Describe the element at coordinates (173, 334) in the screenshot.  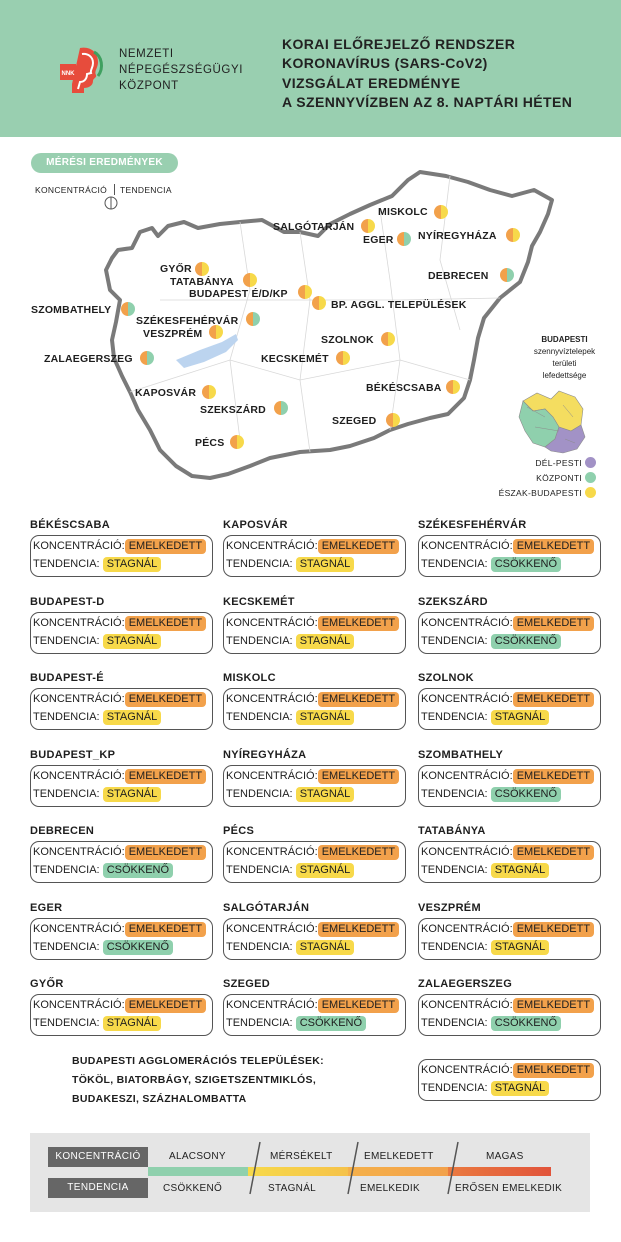
I see `map-city-label: VESZPRÉM` at that location.